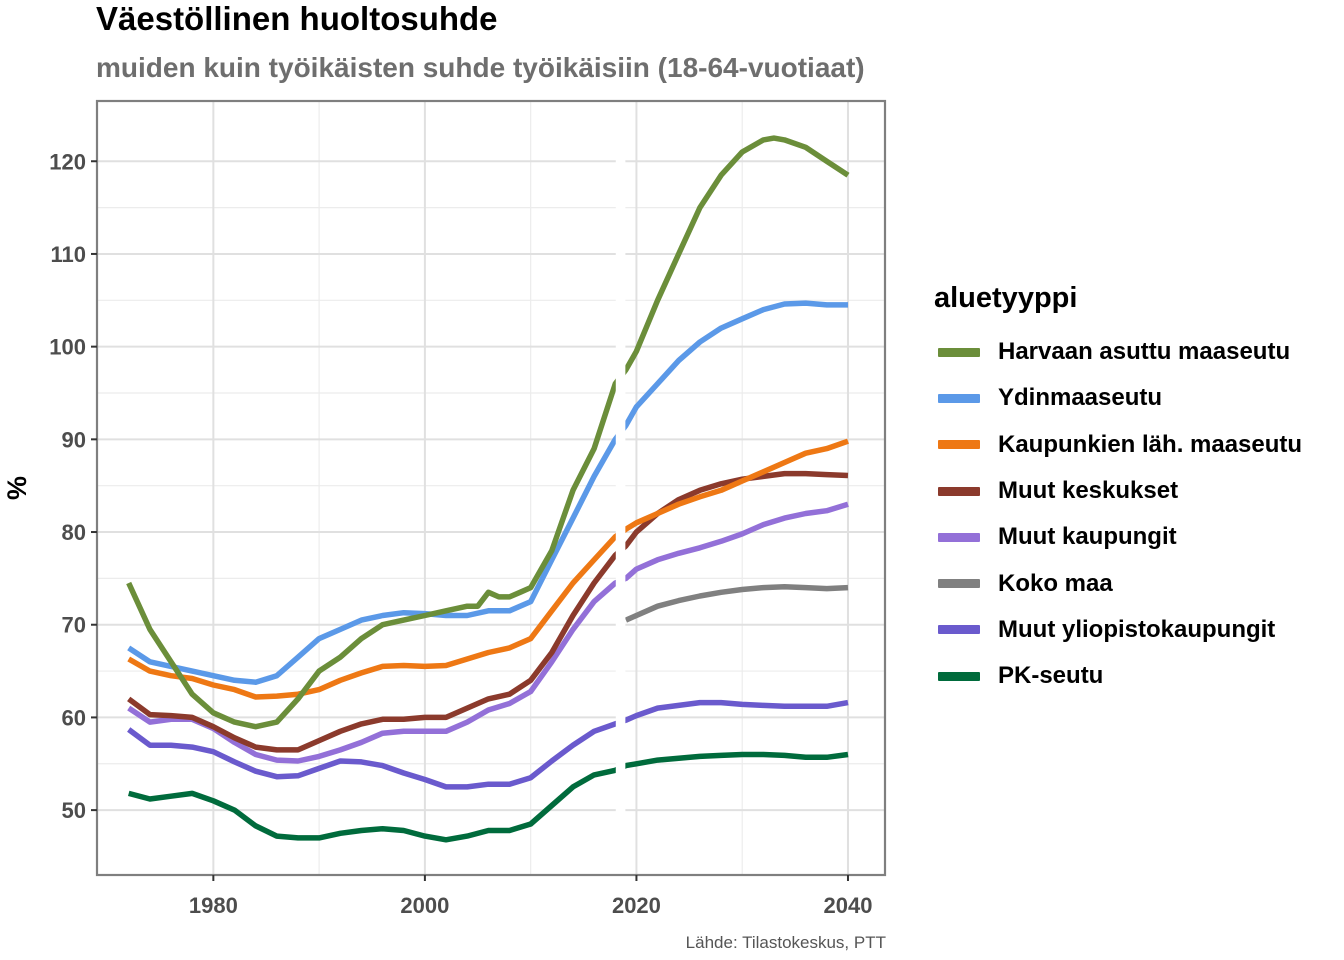 Image resolution: width=1344 pixels, height=960 pixels. I want to click on y-axis-label: %, so click(17, 488).